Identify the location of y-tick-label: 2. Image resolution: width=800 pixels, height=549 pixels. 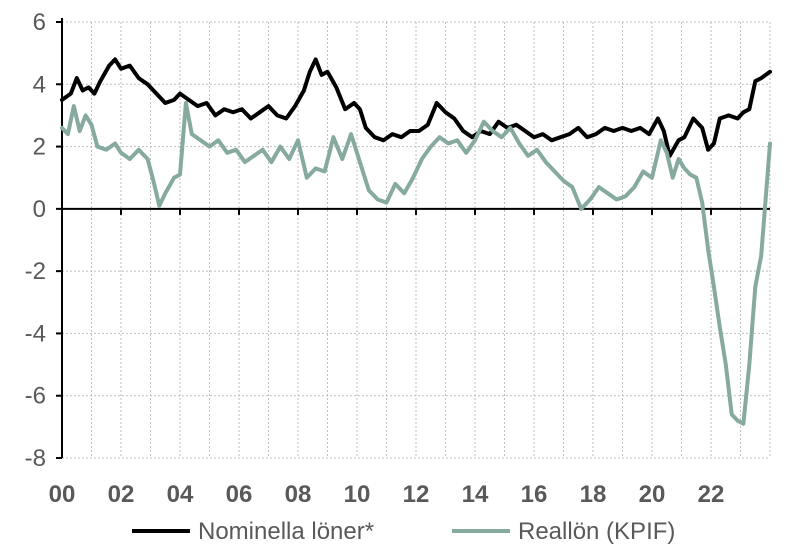
(39, 147).